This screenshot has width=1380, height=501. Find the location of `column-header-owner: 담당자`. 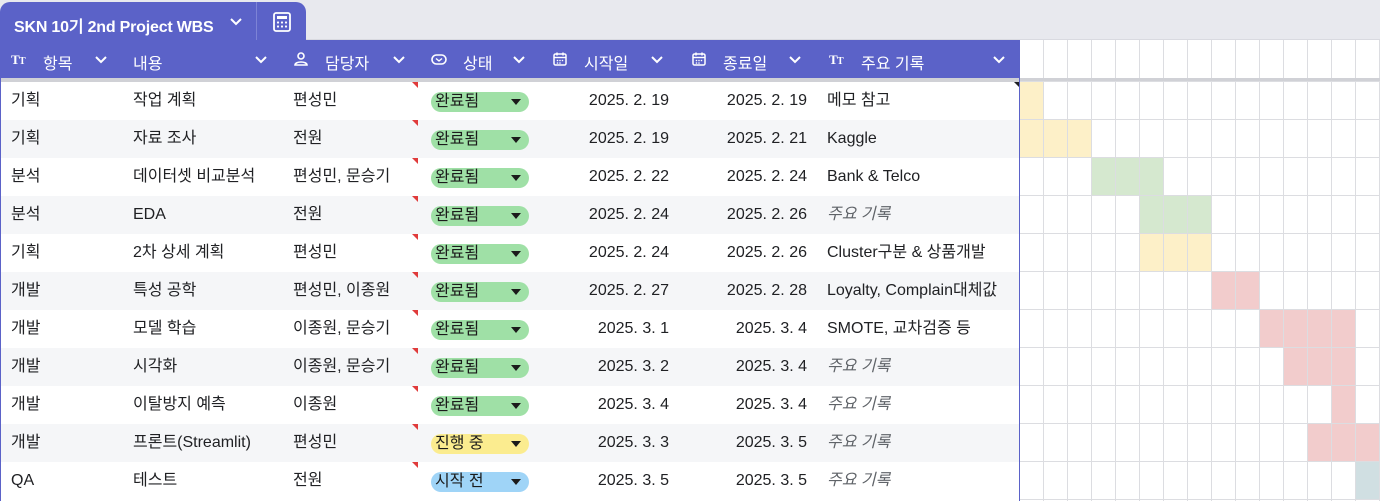

column-header-owner: 담당자 is located at coordinates (349, 59).